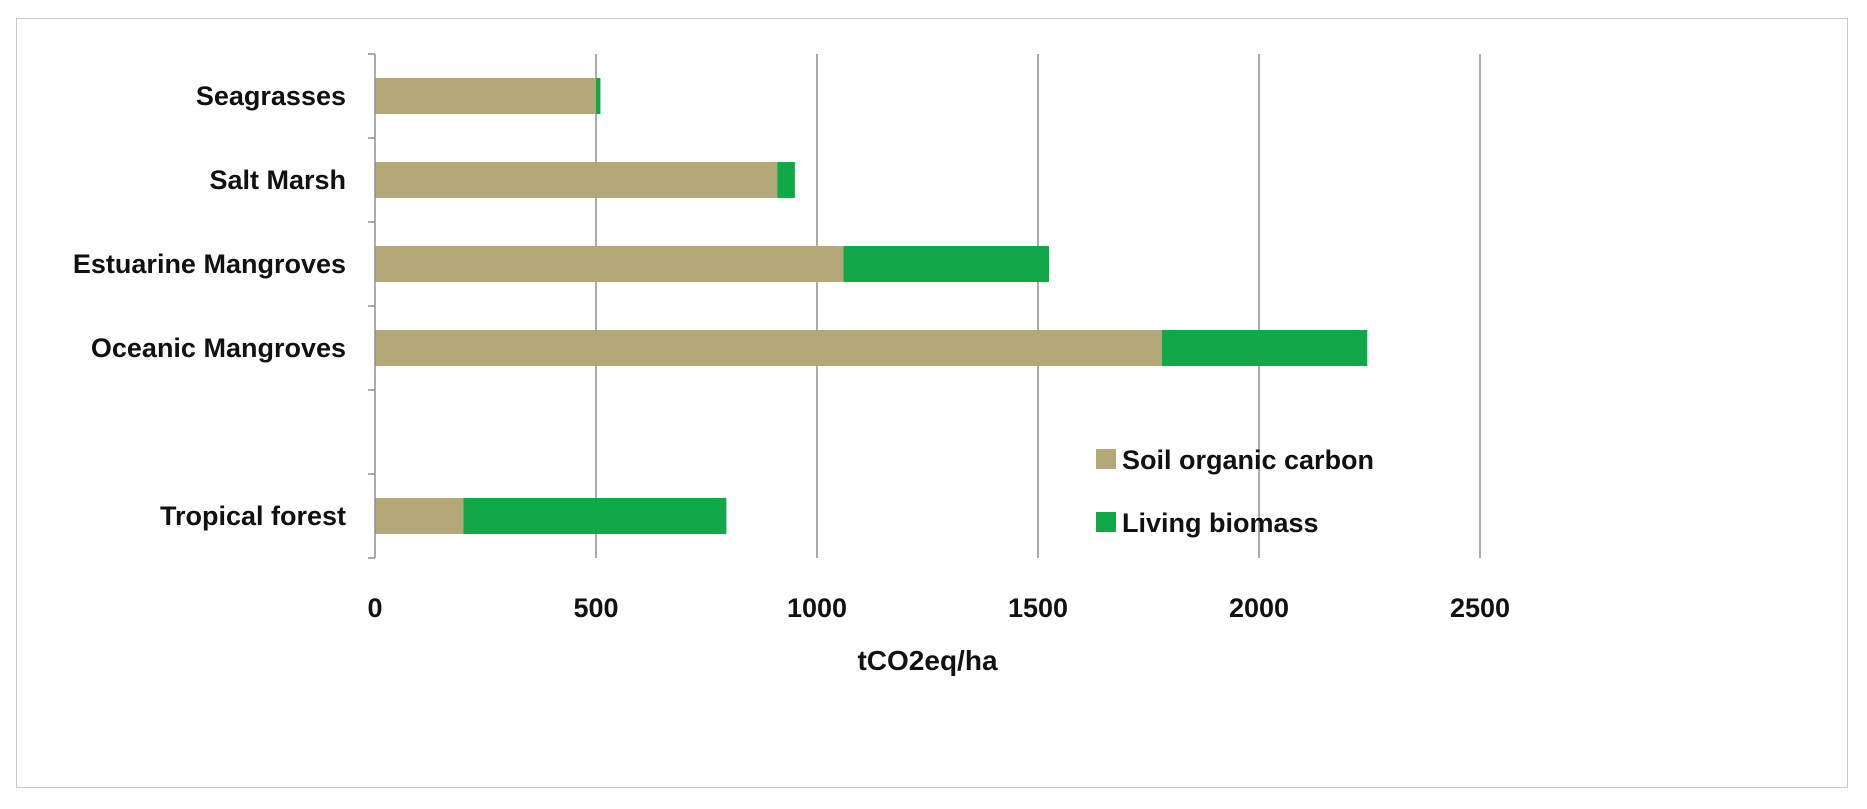  What do you see at coordinates (1235, 491) in the screenshot?
I see `legend: Soil organic carbon Living biomass` at bounding box center [1235, 491].